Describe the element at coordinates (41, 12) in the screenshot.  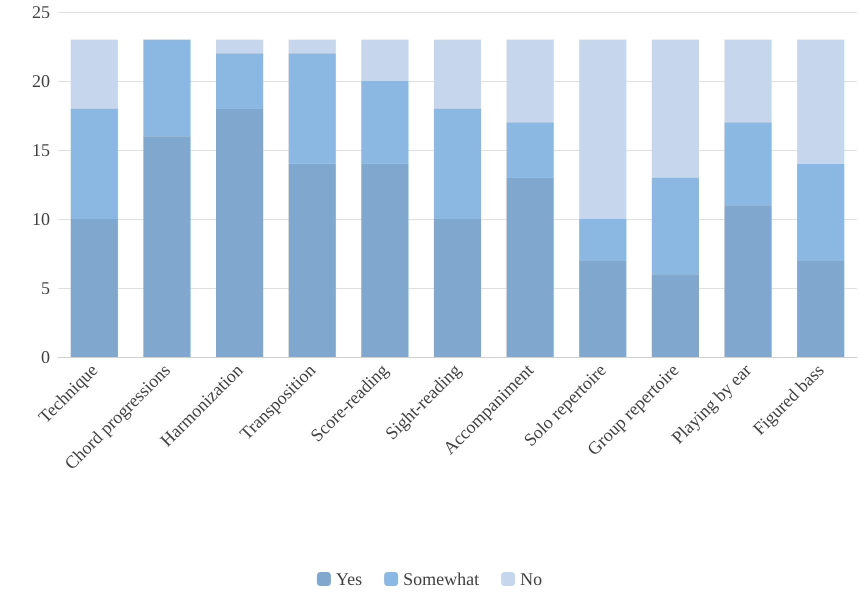
I see `y-tick-label: 25` at that location.